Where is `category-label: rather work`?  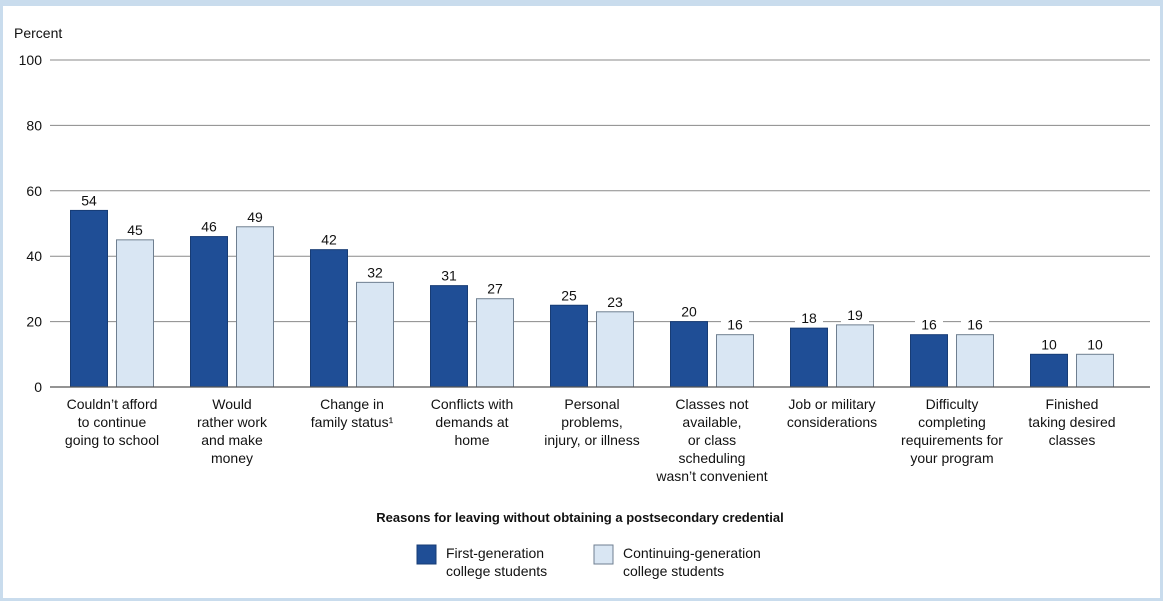 category-label: rather work is located at coordinates (232, 422).